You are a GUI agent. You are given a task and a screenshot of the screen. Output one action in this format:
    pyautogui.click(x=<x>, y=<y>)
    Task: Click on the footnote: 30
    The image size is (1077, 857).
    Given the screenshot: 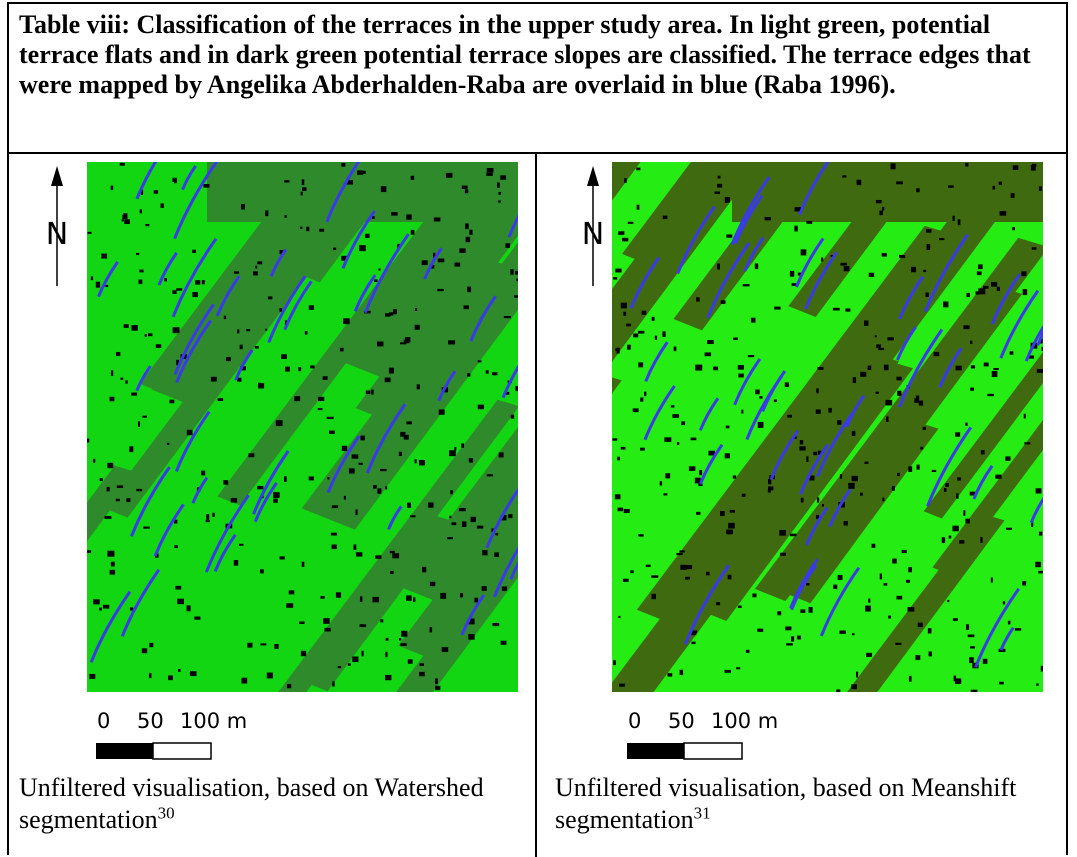 What is the action you would take?
    pyautogui.click(x=166, y=813)
    